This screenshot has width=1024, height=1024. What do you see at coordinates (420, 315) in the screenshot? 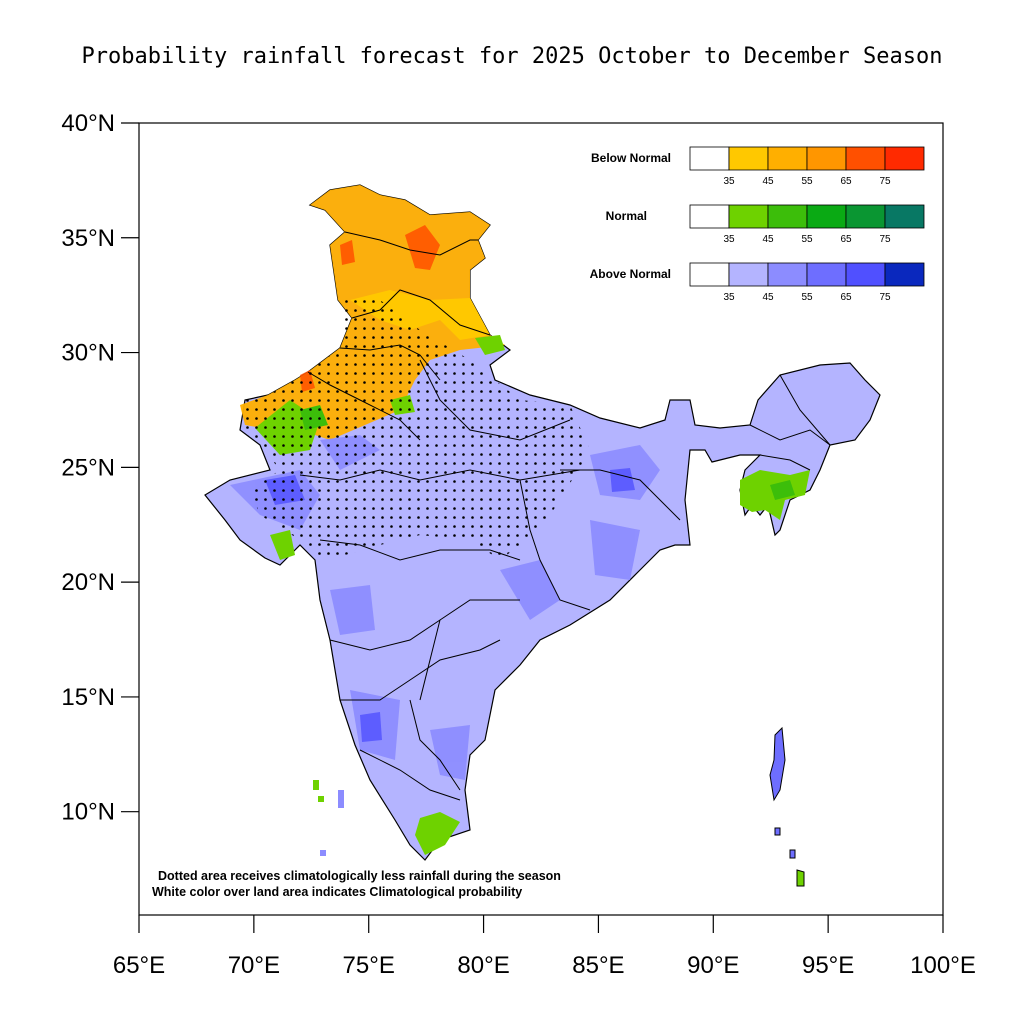
I see `below-normal-yellow-band` at bounding box center [420, 315].